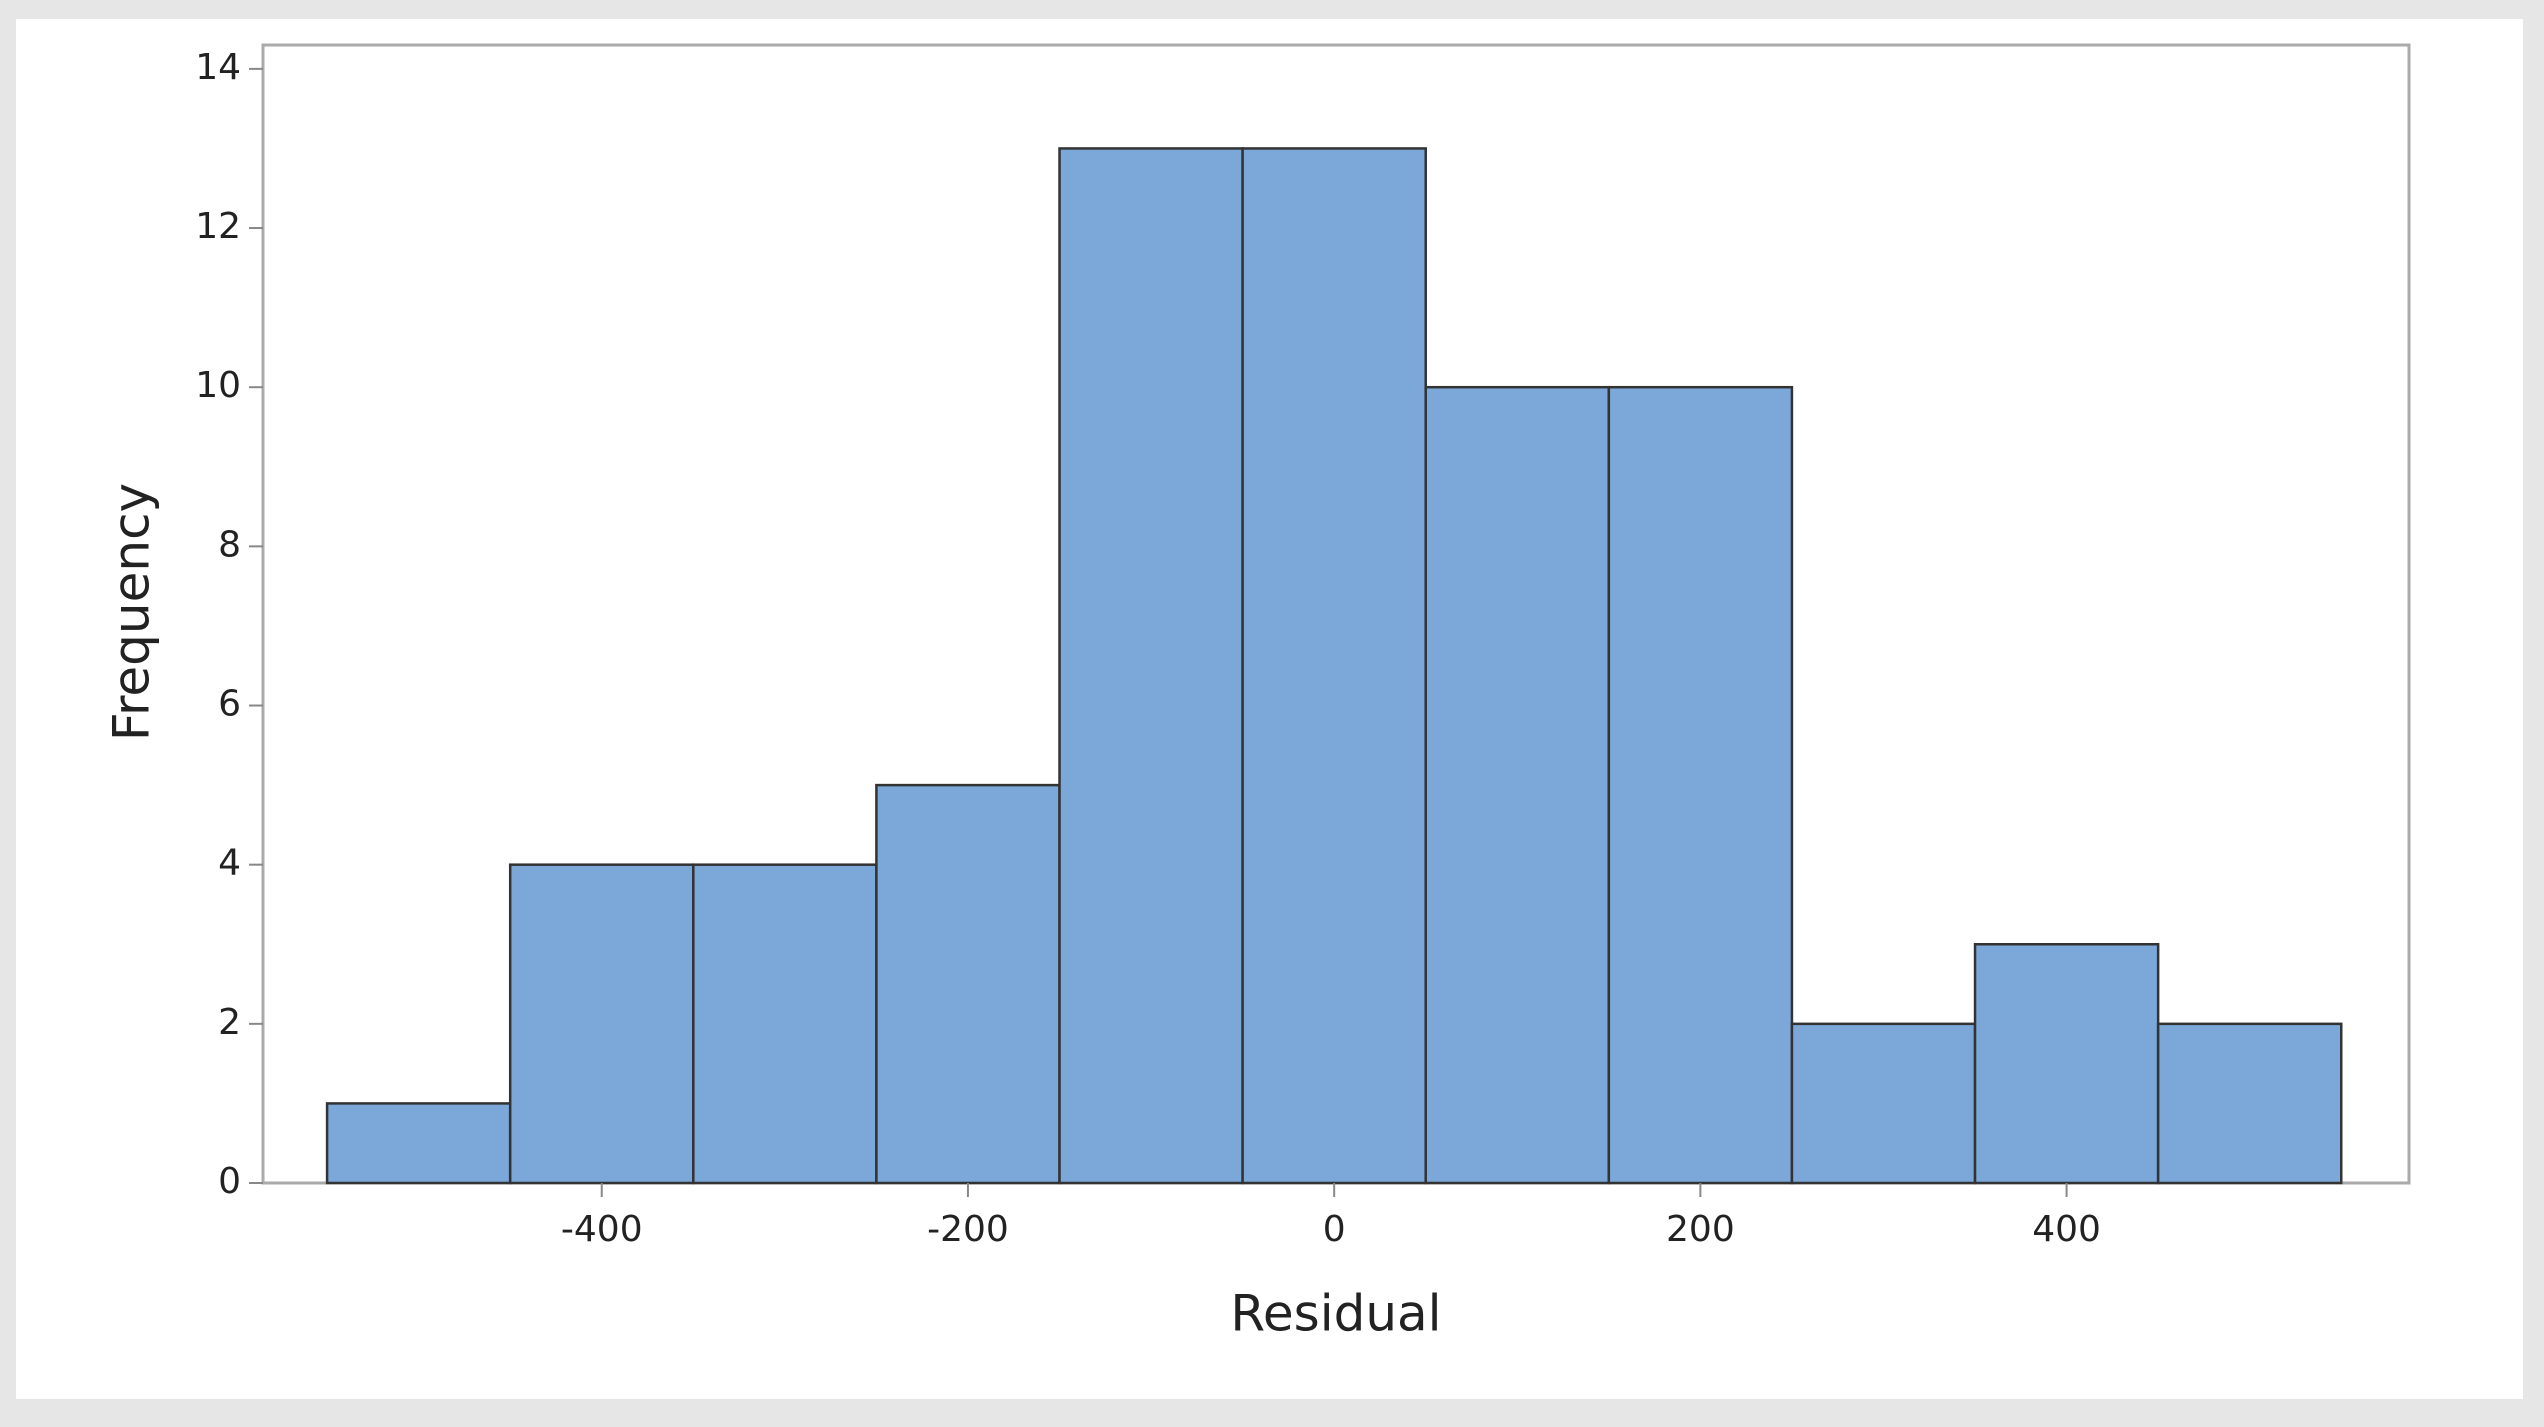 The width and height of the screenshot is (2544, 1427). I want to click on x-tick-label: -400, so click(602, 1229).